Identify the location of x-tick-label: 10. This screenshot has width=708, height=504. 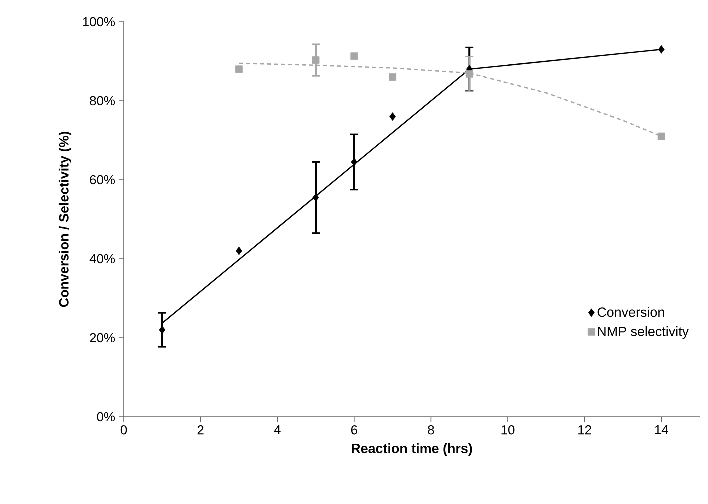
(508, 430).